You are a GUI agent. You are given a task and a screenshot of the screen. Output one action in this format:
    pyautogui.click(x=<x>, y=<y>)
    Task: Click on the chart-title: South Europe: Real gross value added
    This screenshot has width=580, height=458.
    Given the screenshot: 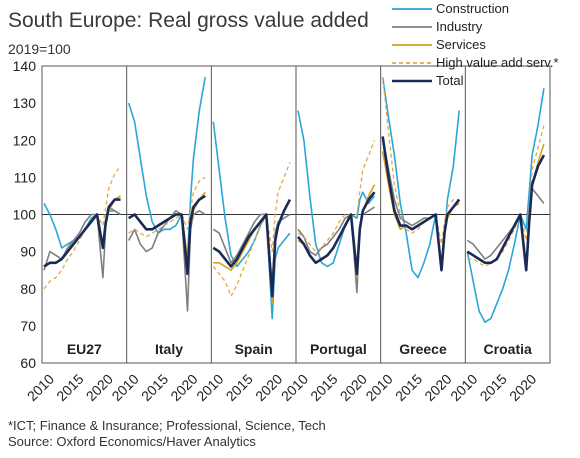 What is the action you would take?
    pyautogui.click(x=188, y=20)
    